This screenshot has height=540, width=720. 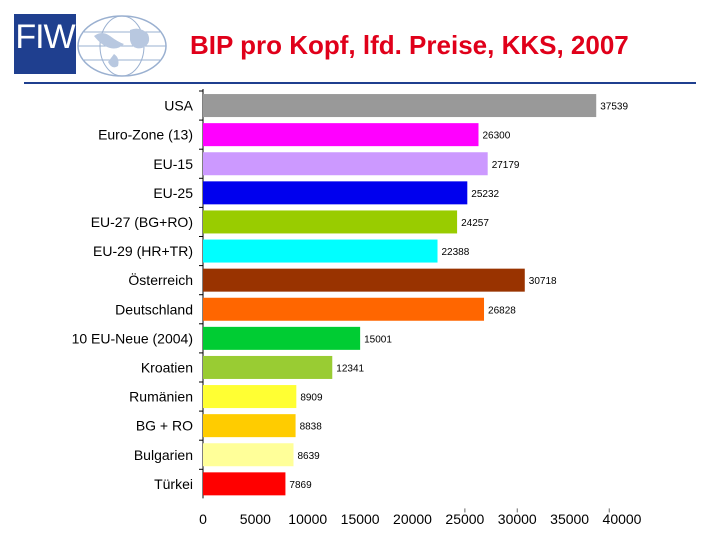 What do you see at coordinates (154, 309) in the screenshot?
I see `category-label: Deutschland` at bounding box center [154, 309].